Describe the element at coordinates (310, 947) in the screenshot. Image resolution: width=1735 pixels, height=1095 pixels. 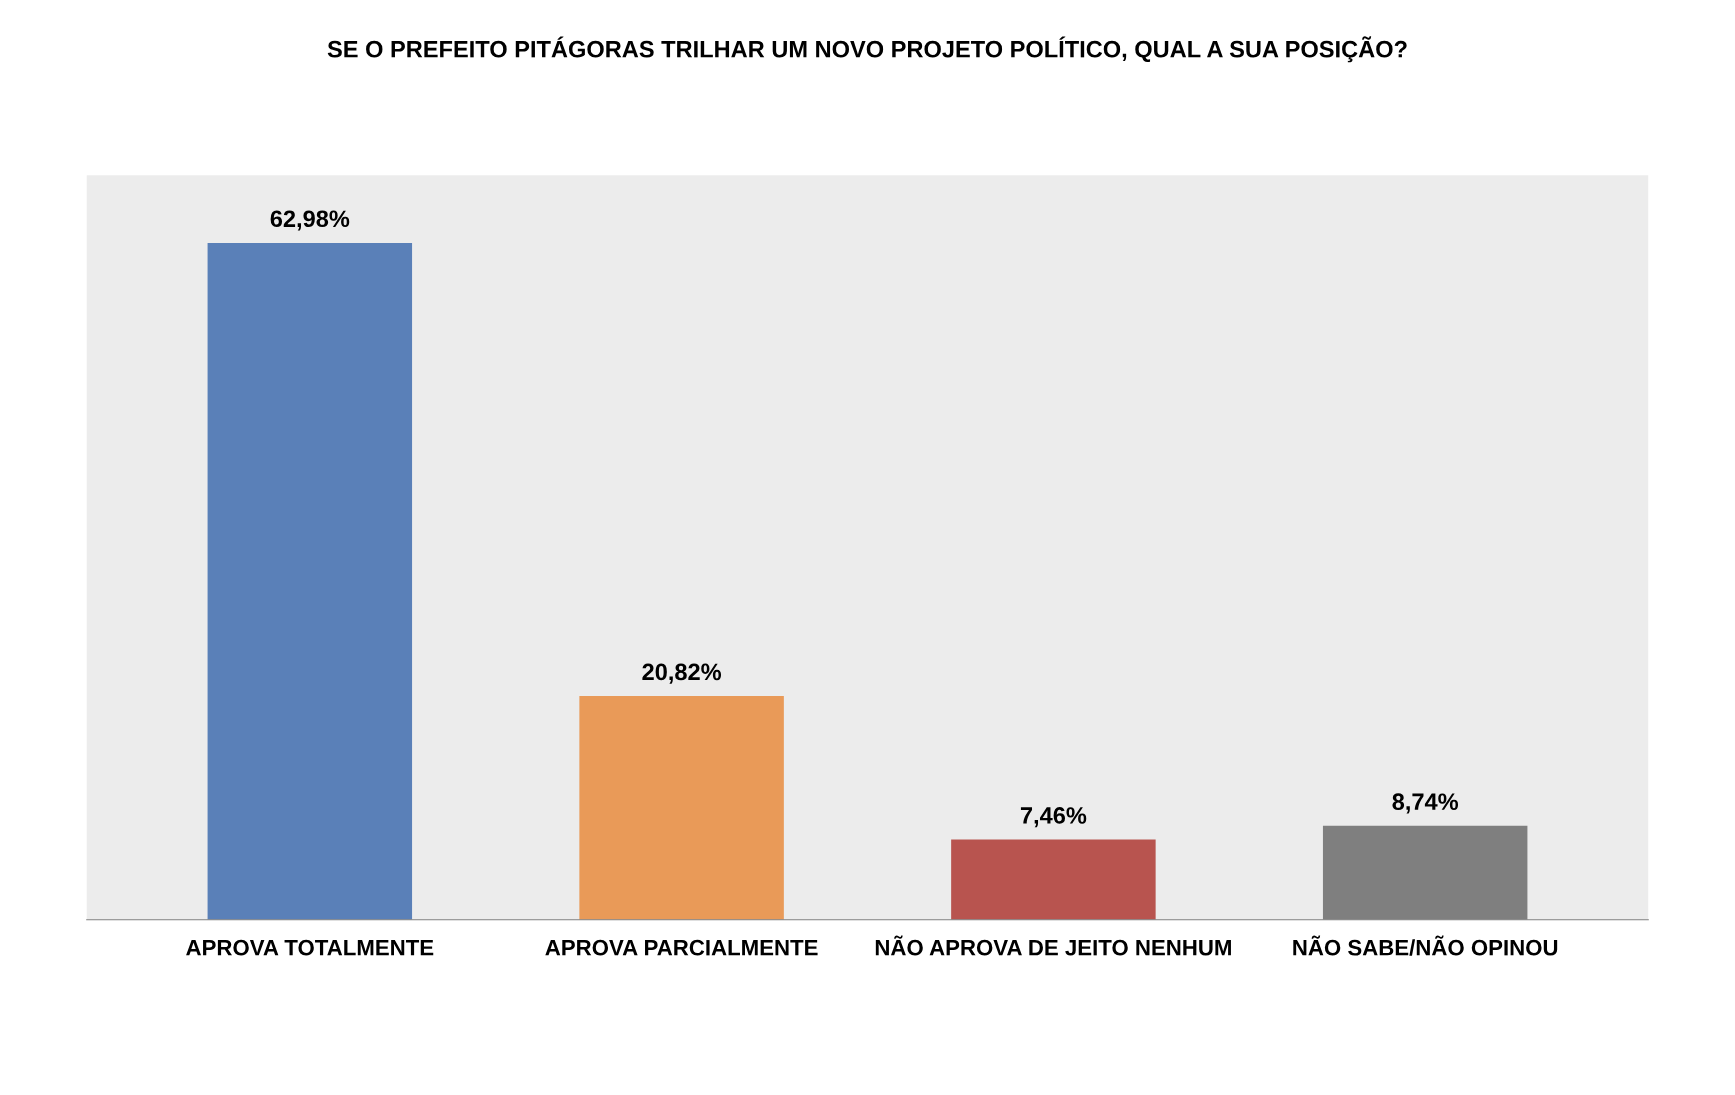
I see `x-tick-label: APROVA TOTALMENTE` at that location.